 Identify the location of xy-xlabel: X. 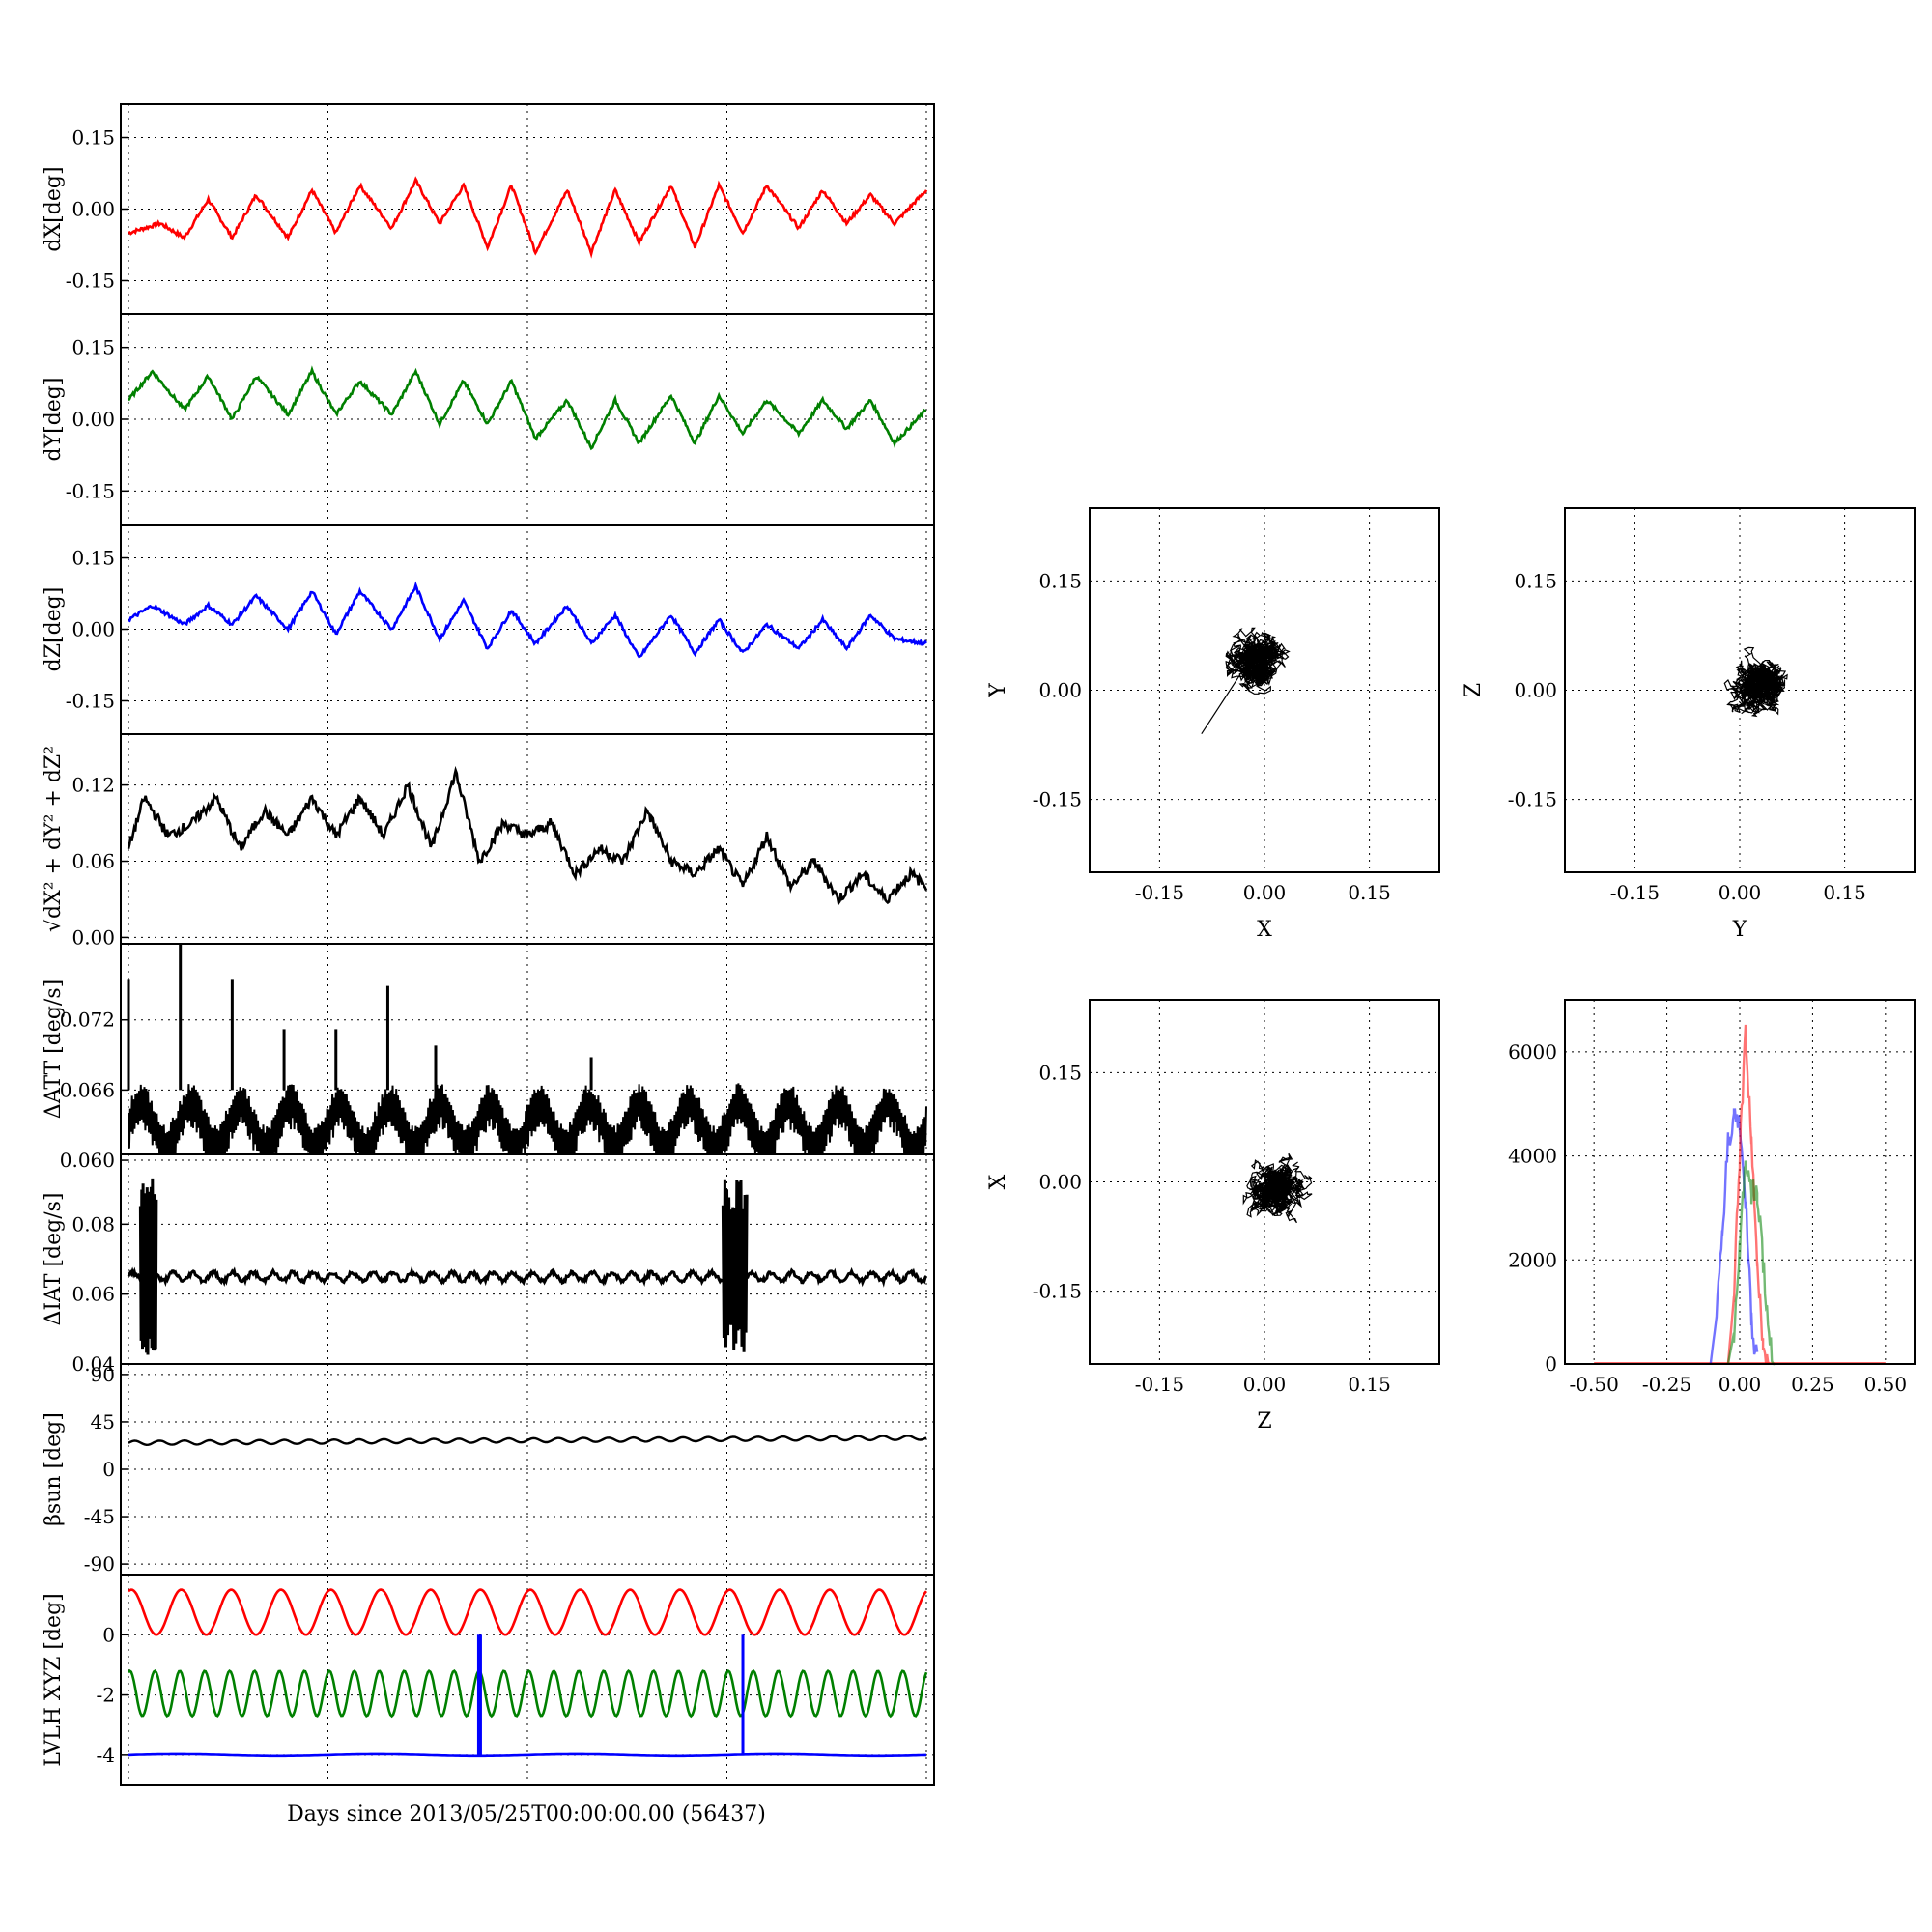
(1264, 930).